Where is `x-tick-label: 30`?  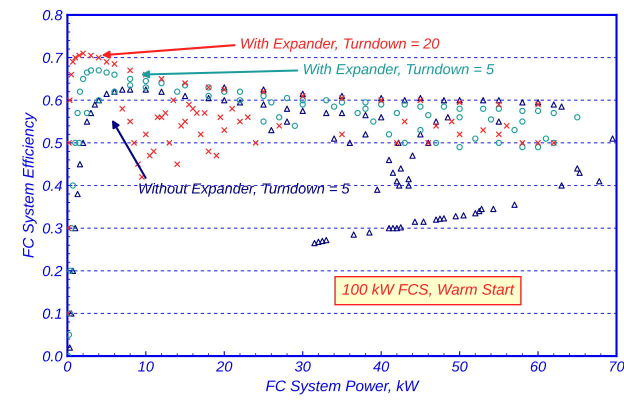
x-tick-label: 30 is located at coordinates (302, 366).